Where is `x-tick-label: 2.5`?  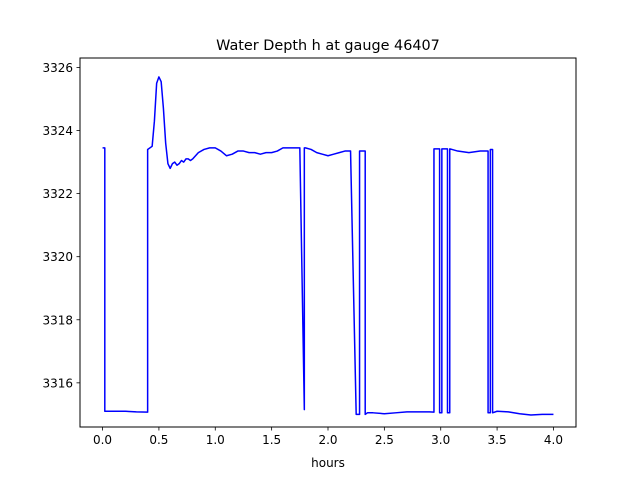
x-tick-label: 2.5 is located at coordinates (384, 440).